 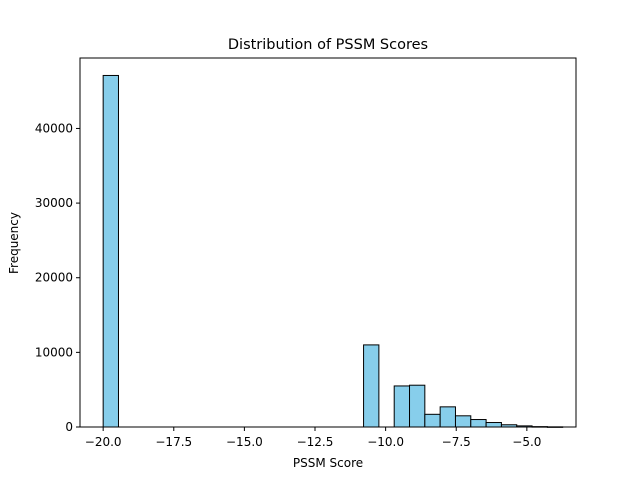 What do you see at coordinates (54, 278) in the screenshot?
I see `y-tick-label: 20000` at bounding box center [54, 278].